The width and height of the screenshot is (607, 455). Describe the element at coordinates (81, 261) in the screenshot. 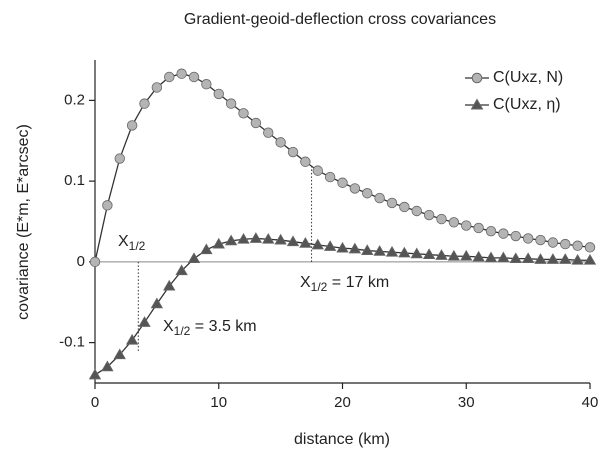

I see `y-tick-label: 0` at that location.